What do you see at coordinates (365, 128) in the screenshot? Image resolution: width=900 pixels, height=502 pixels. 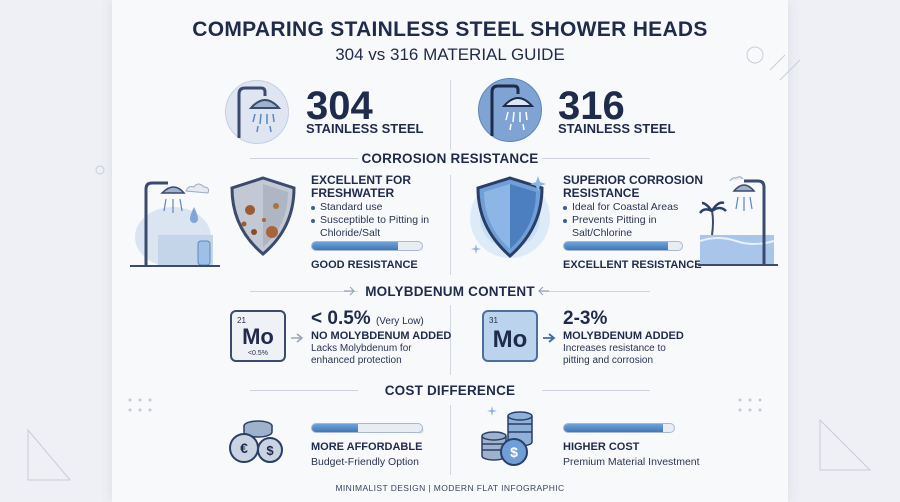 I see `grade-304-label: STAINLESS STEEL` at bounding box center [365, 128].